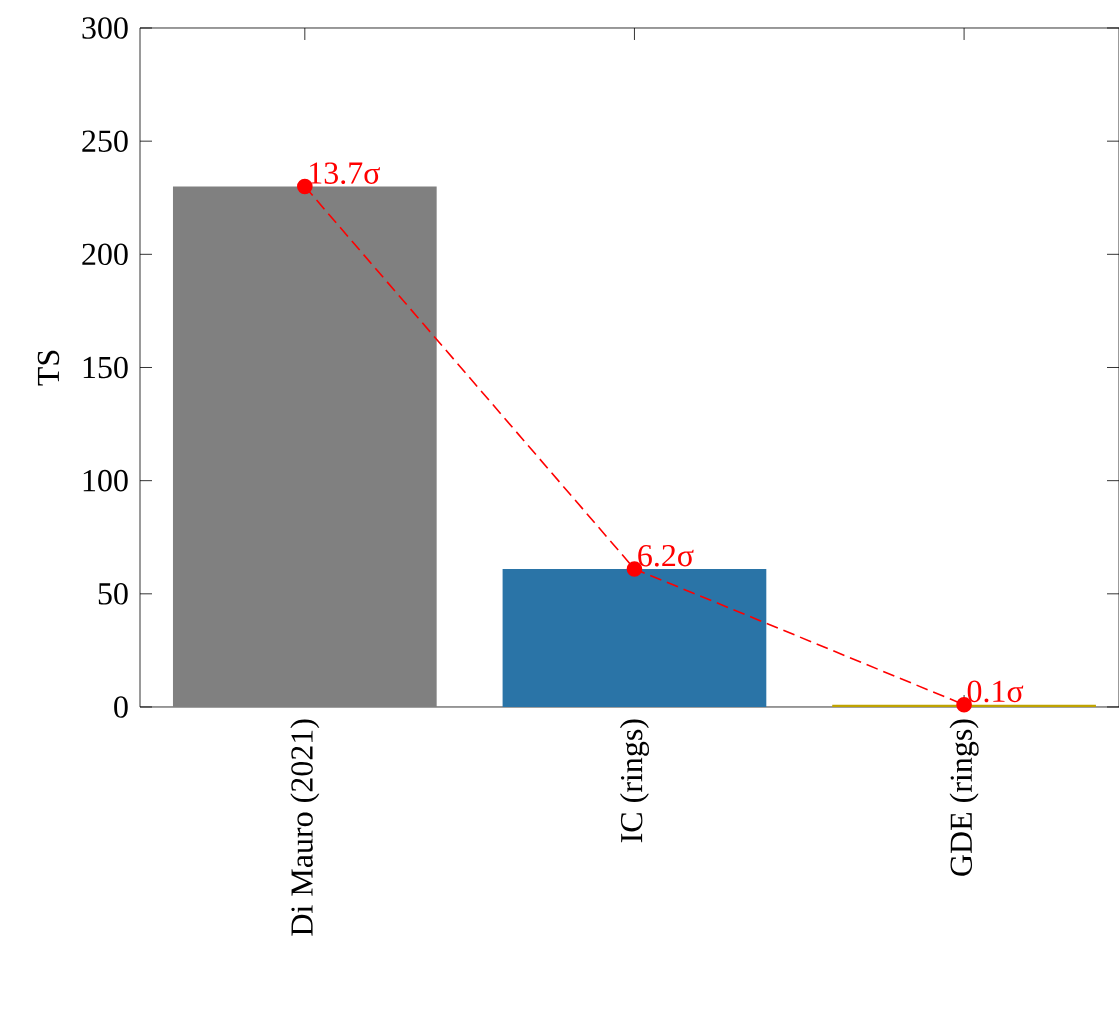 Image resolution: width=1119 pixels, height=1027 pixels. Describe the element at coordinates (964, 797) in the screenshot. I see `x-tick-label: GDE (rings)` at that location.